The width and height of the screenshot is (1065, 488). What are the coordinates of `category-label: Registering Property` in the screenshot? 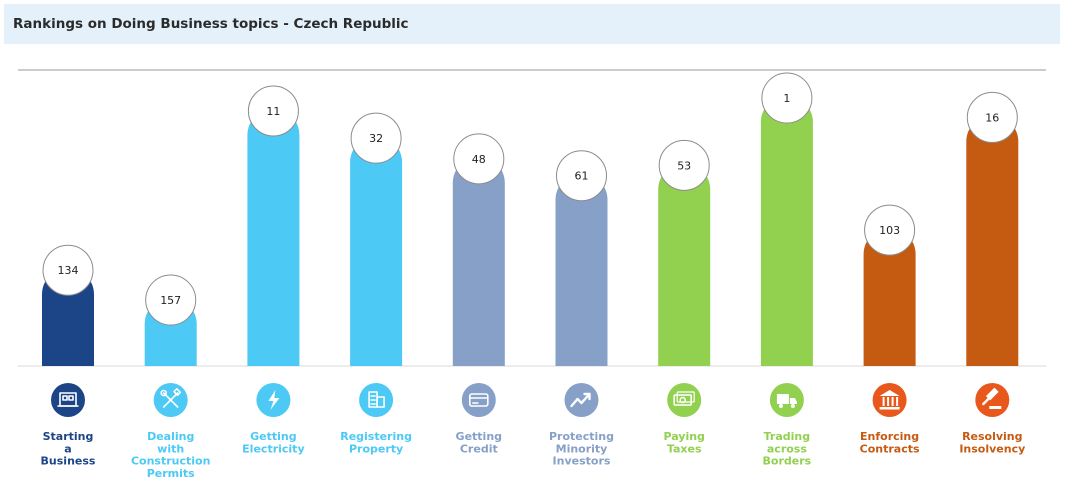 It's located at (376, 442).